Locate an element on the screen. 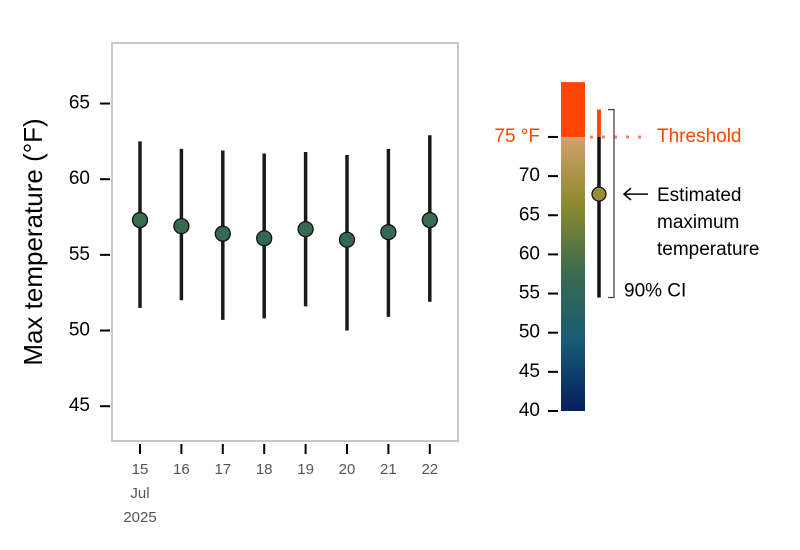 This screenshot has width=800, height=550. colorbar-tick-label: 70 is located at coordinates (529, 175).